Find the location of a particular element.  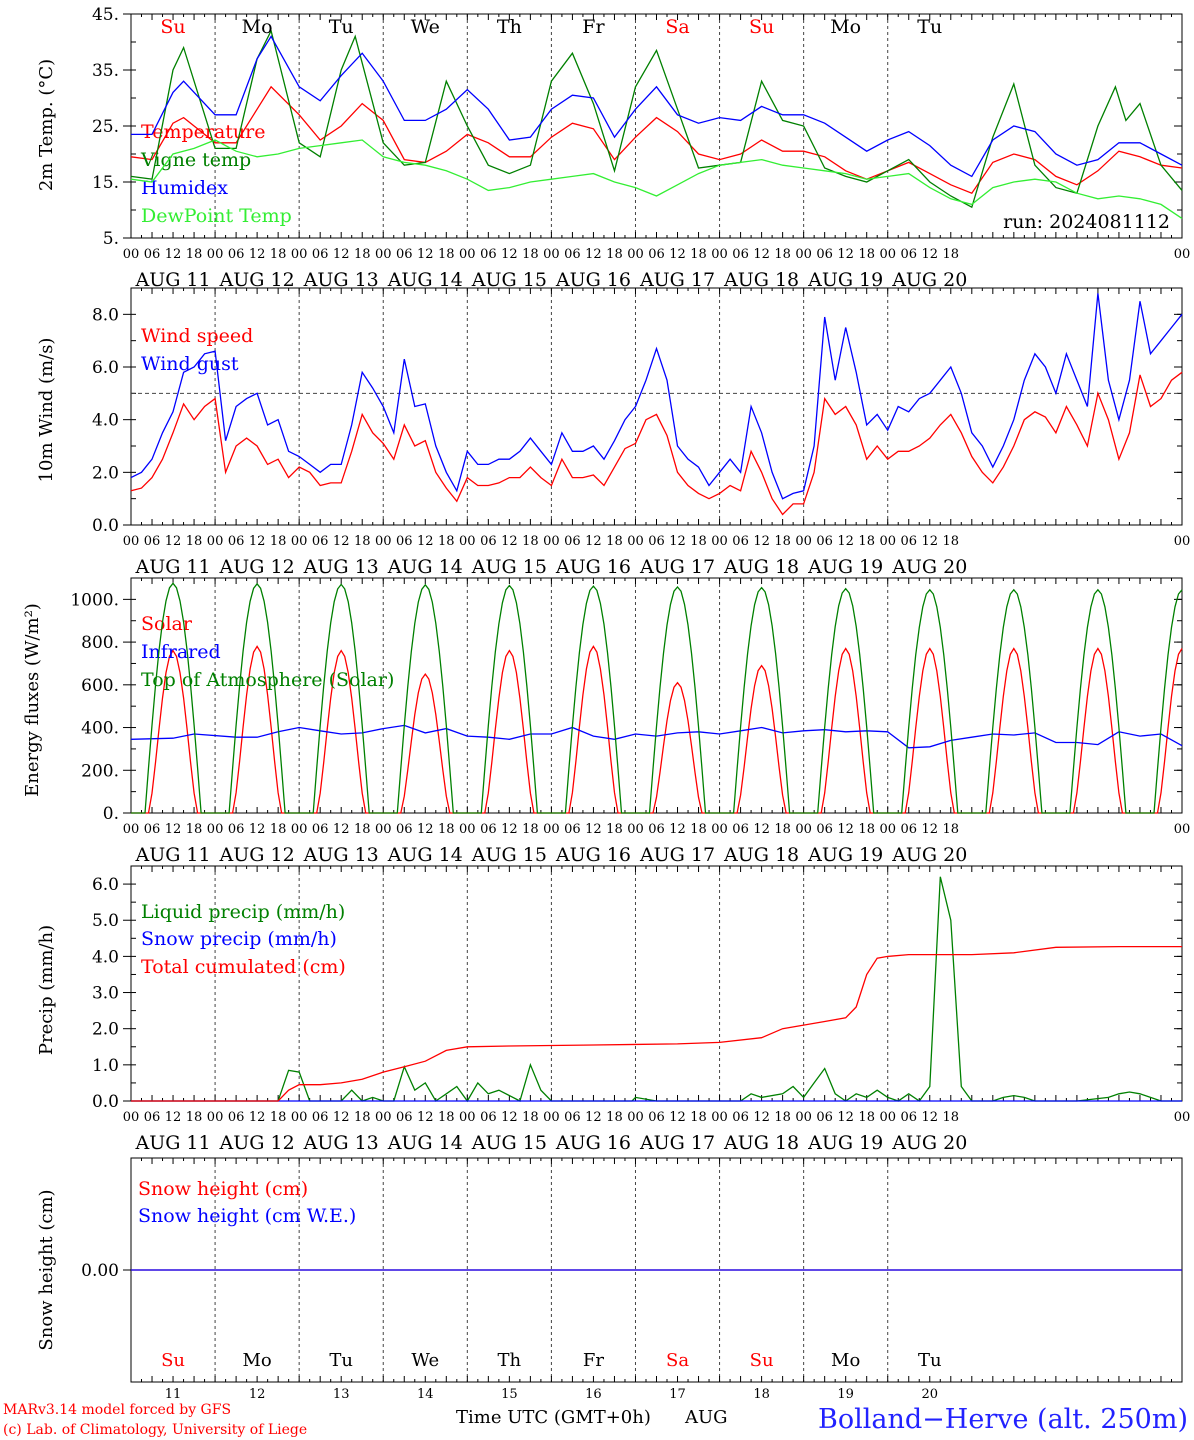

y-tick-label: 800. is located at coordinates (100, 643).